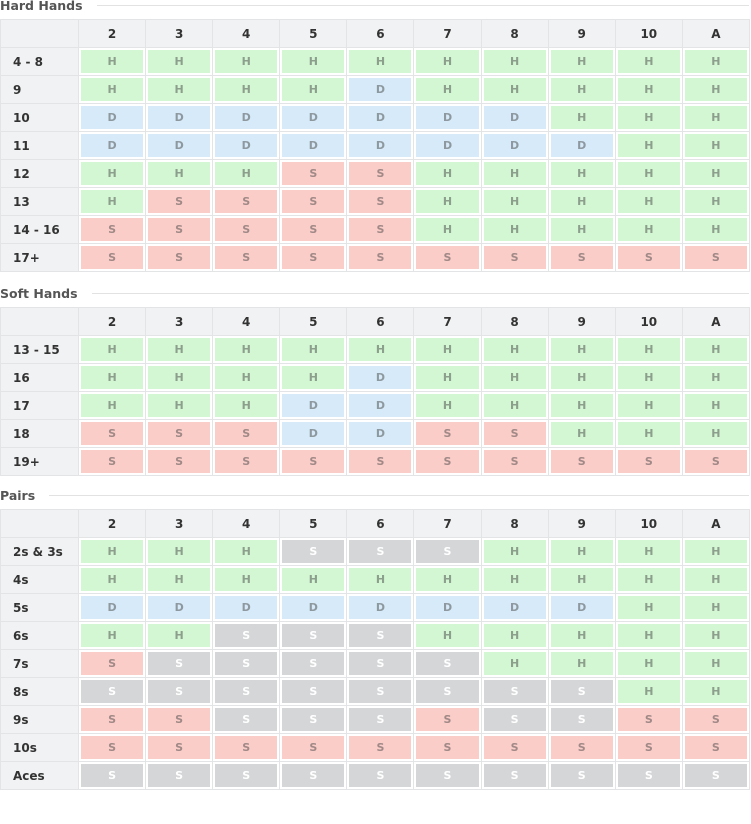 This screenshot has height=824, width=751. Describe the element at coordinates (375, 145) in the screenshot. I see `row: 11 D D D D D D D D H H` at that location.